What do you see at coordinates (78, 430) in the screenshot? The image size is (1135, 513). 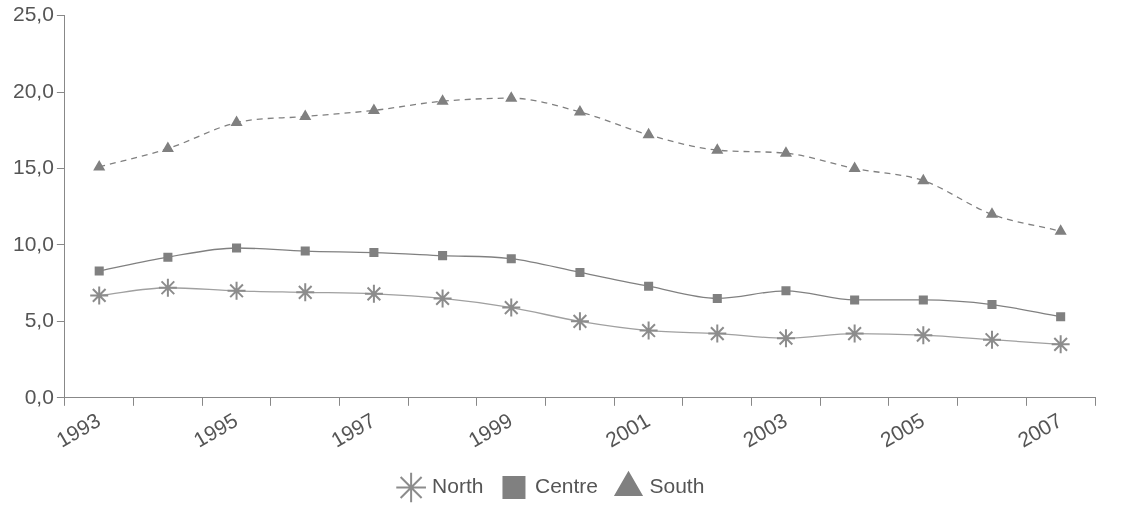 I see `x-tick-label: 1993` at bounding box center [78, 430].